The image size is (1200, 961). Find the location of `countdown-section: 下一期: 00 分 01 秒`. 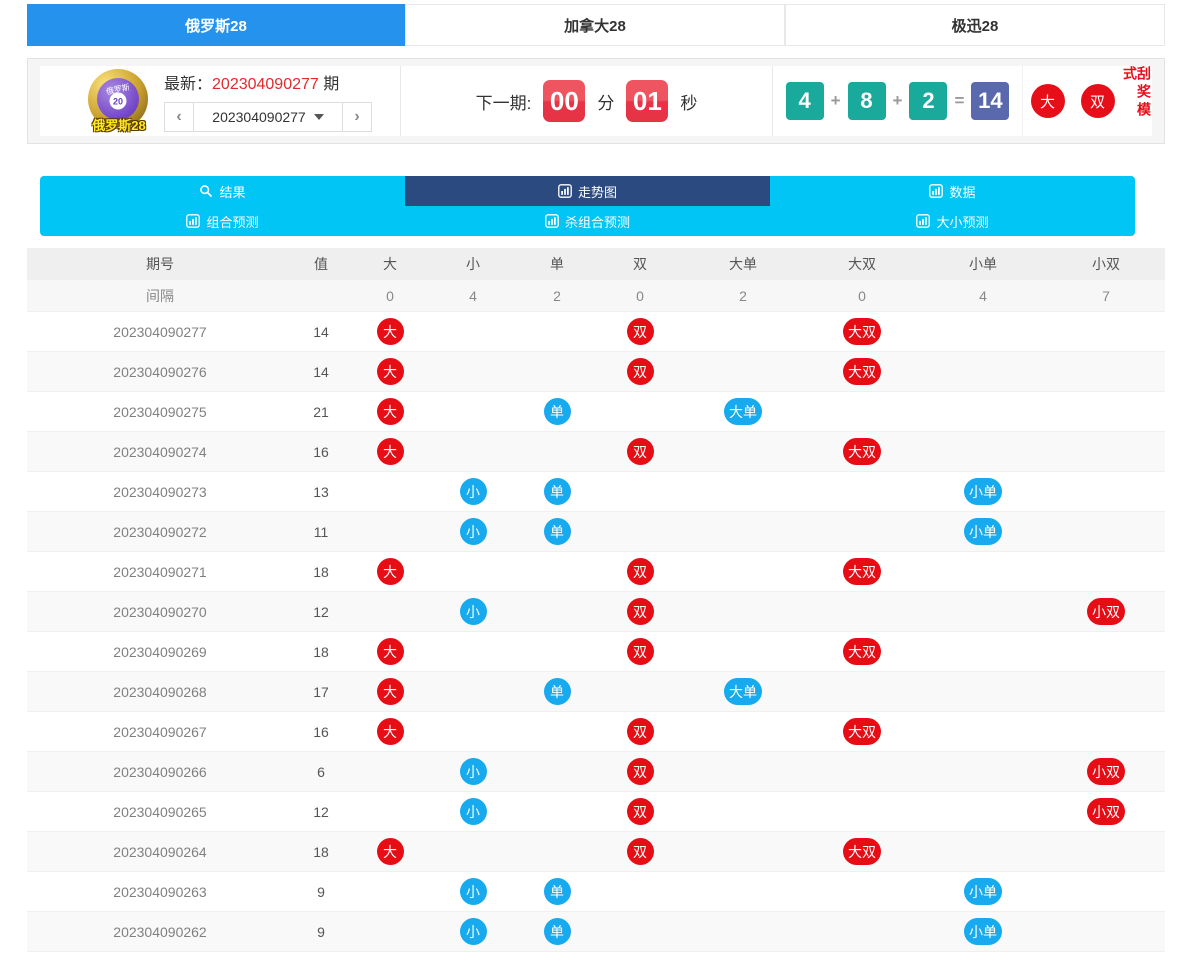

countdown-section: 下一期: 00 分 01 秒 is located at coordinates (586, 101).